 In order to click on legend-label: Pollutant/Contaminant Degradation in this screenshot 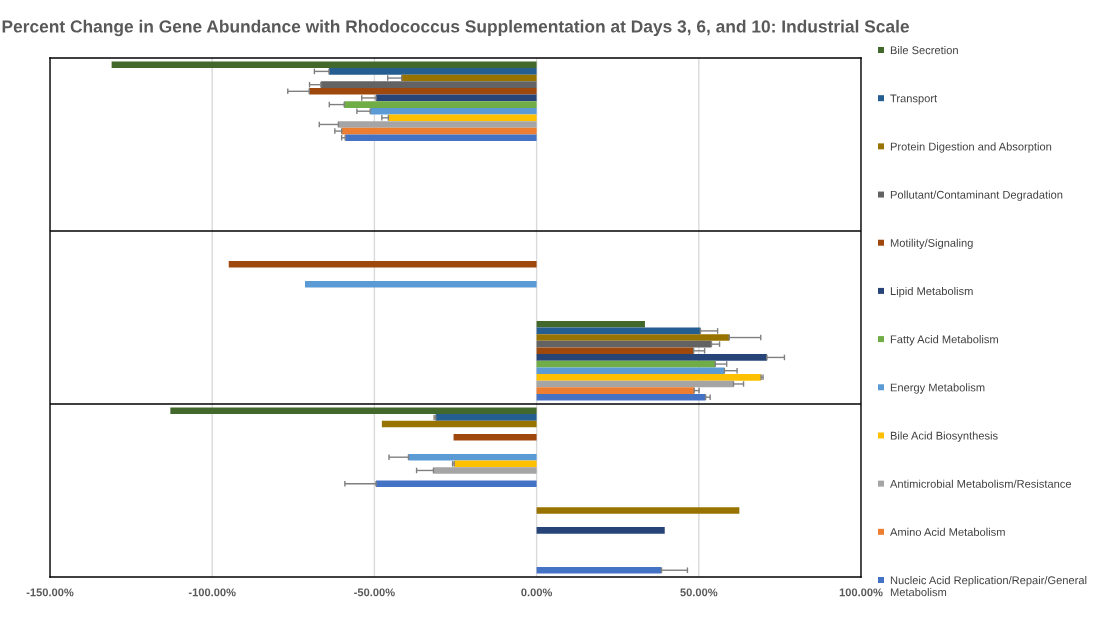, I will do `click(976, 195)`.